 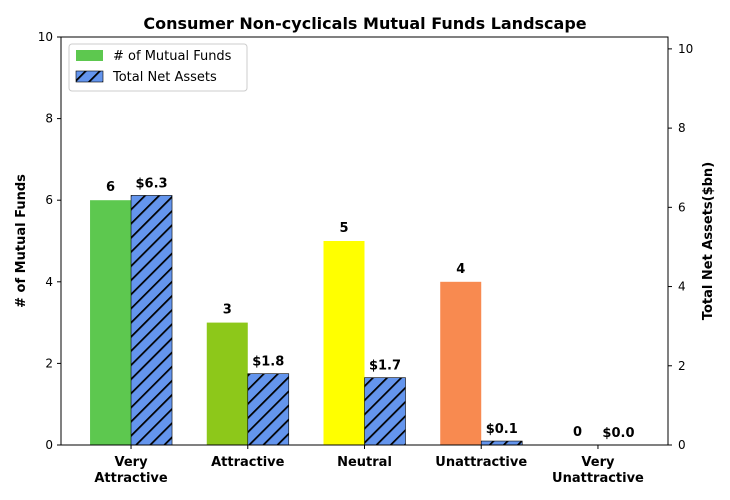 I want to click on right-tick-label: 0, so click(x=682, y=445).